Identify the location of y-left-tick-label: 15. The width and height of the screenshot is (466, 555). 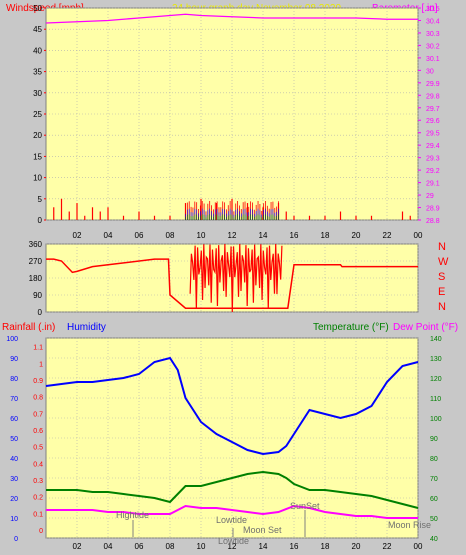
(37, 156).